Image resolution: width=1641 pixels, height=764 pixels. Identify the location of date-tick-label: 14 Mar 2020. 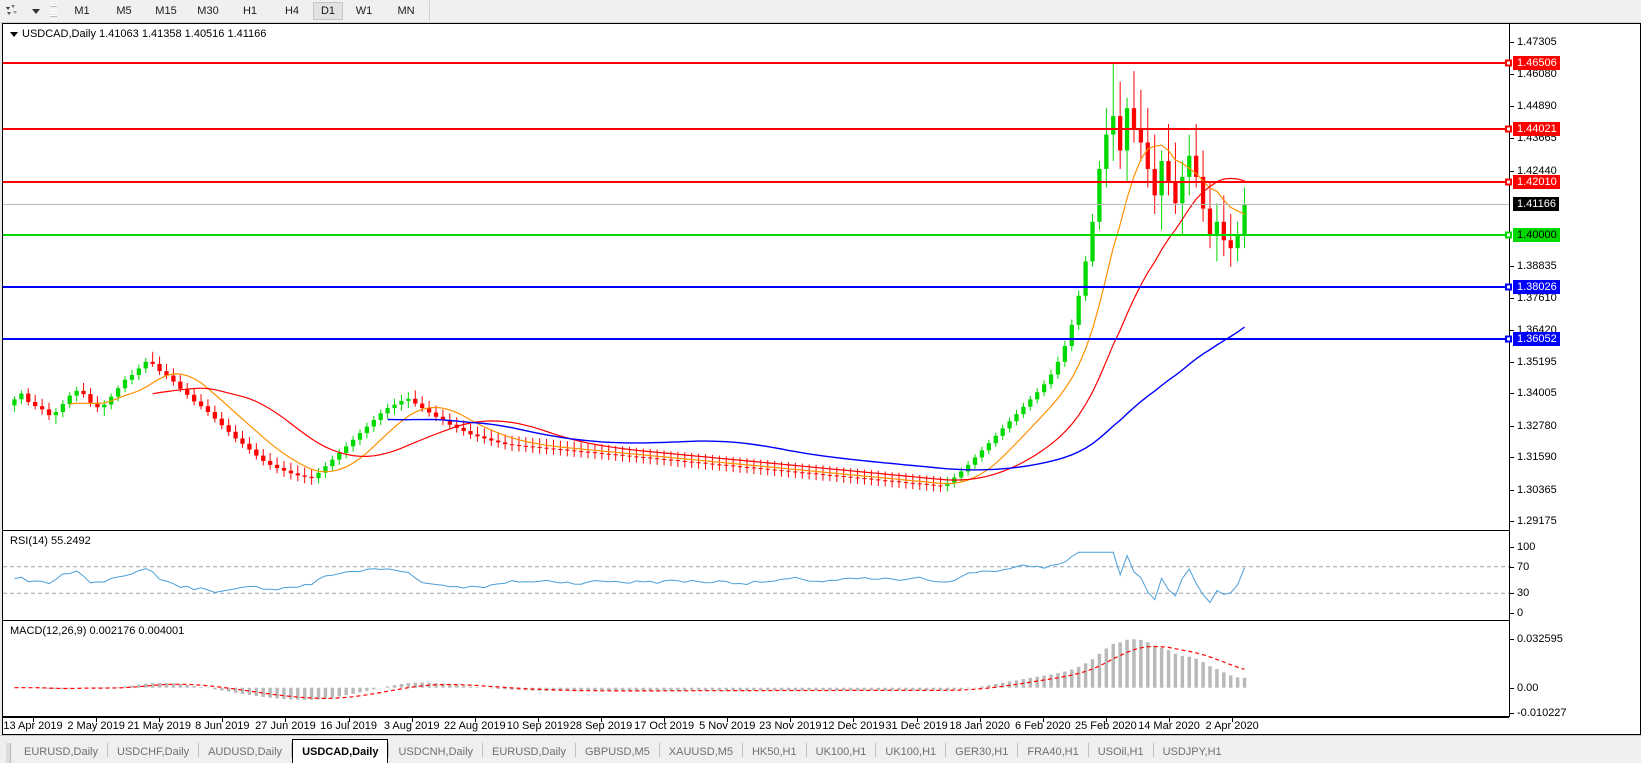
(1169, 726).